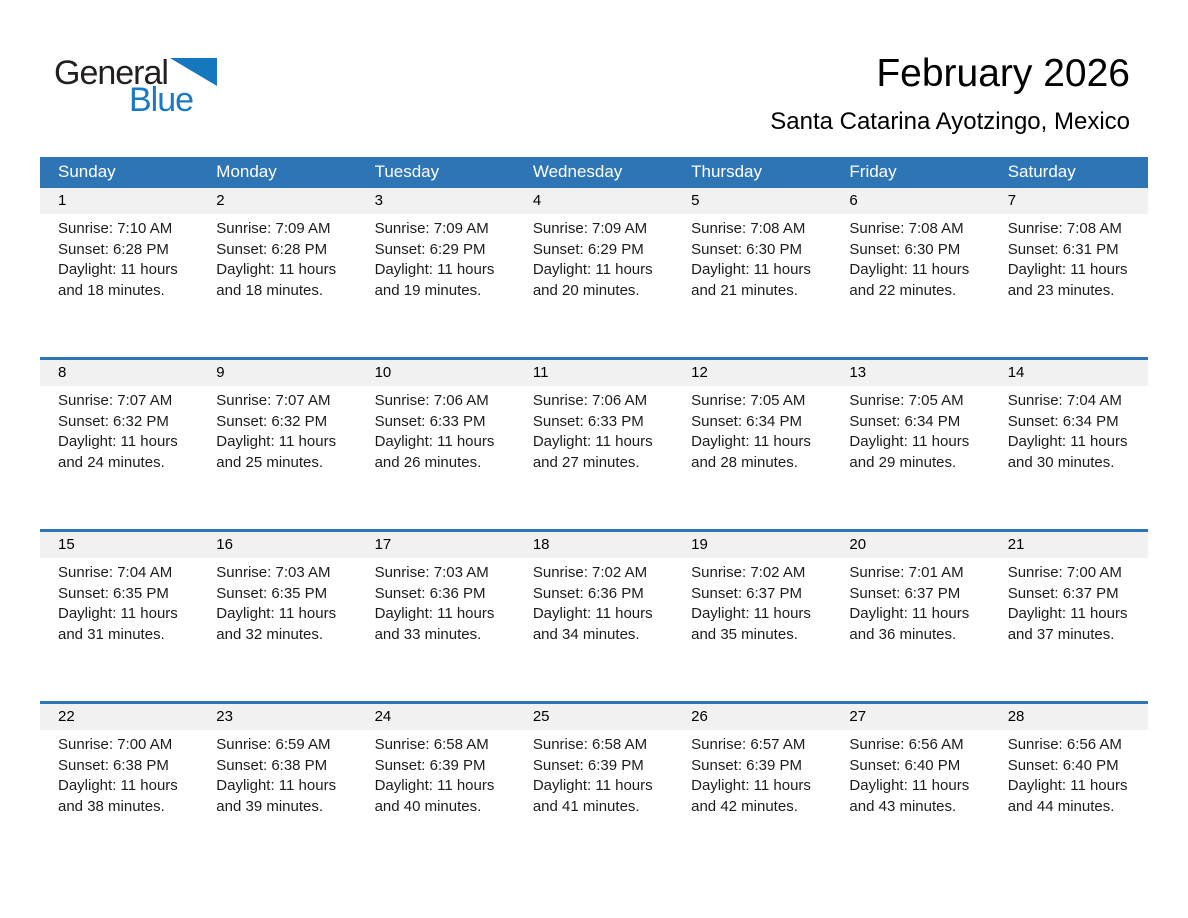 The height and width of the screenshot is (918, 1188). What do you see at coordinates (1063, 765) in the screenshot?
I see `sunset-text: Sunset: 6:40 PM` at bounding box center [1063, 765].